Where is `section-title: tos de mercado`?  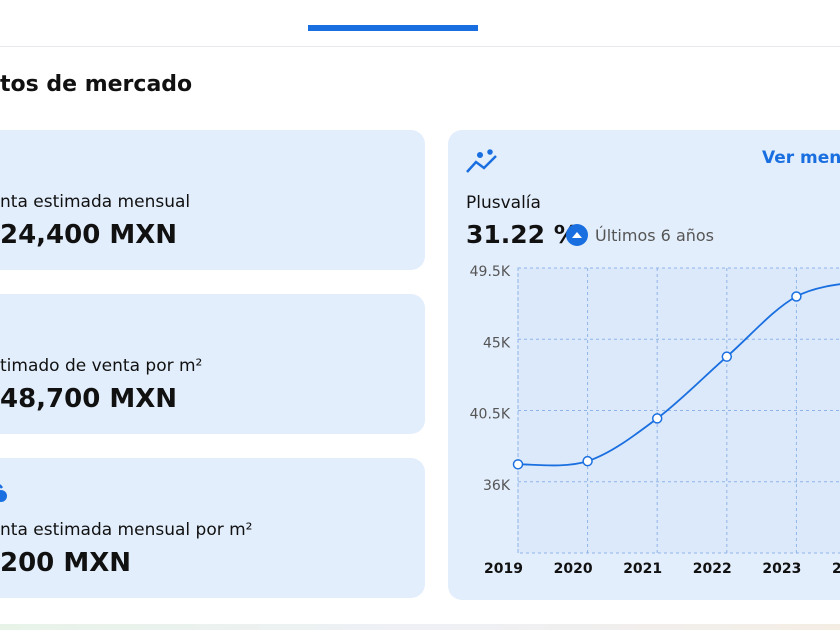
section-title: tos de mercado is located at coordinates (96, 84).